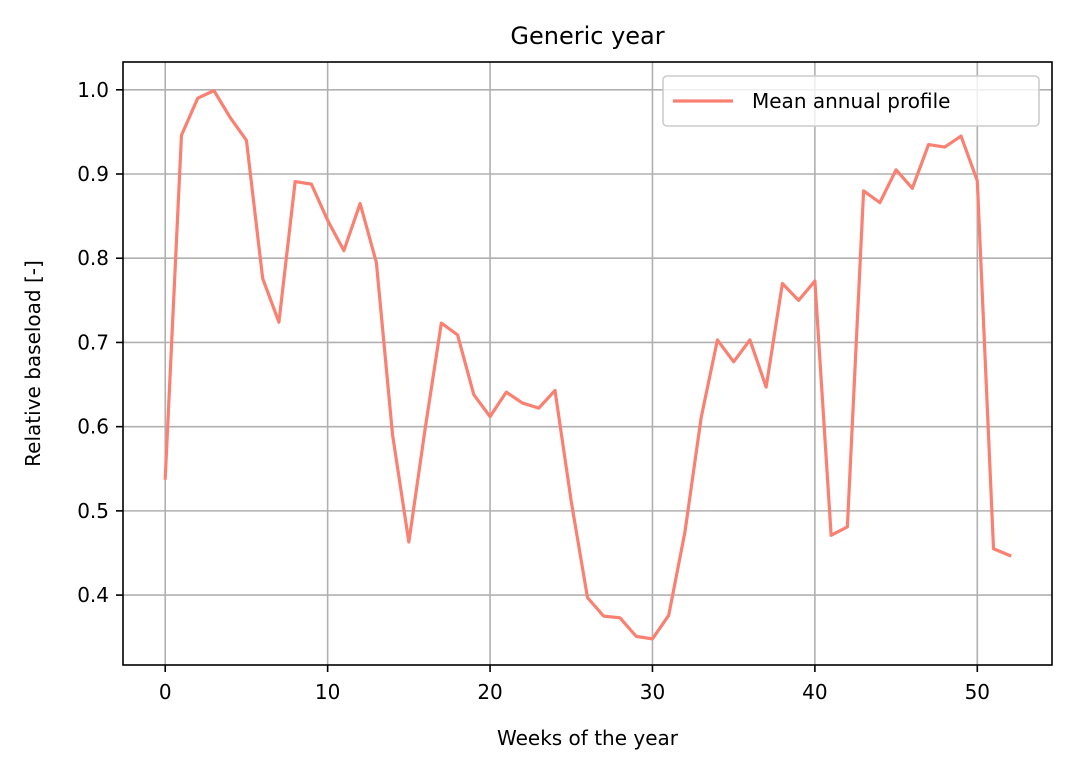 The height and width of the screenshot is (773, 1072). Describe the element at coordinates (93, 595) in the screenshot. I see `y-tick-label: 0.4` at that location.